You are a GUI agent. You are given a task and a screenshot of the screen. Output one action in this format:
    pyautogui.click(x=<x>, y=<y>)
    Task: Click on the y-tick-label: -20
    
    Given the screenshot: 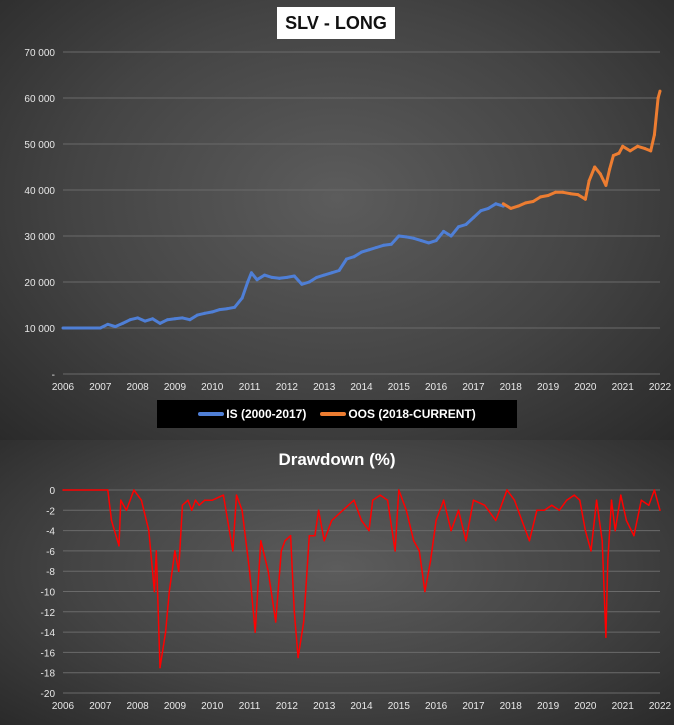 What is the action you would take?
    pyautogui.click(x=48, y=694)
    